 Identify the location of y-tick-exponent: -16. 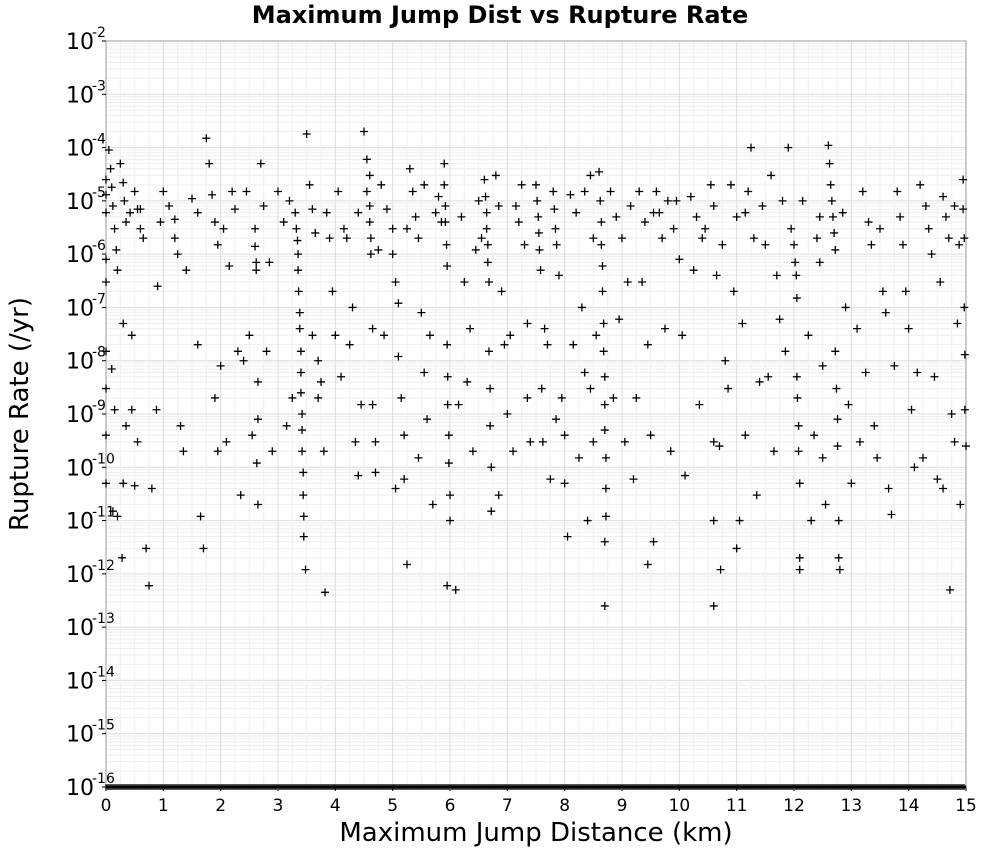
(103, 779).